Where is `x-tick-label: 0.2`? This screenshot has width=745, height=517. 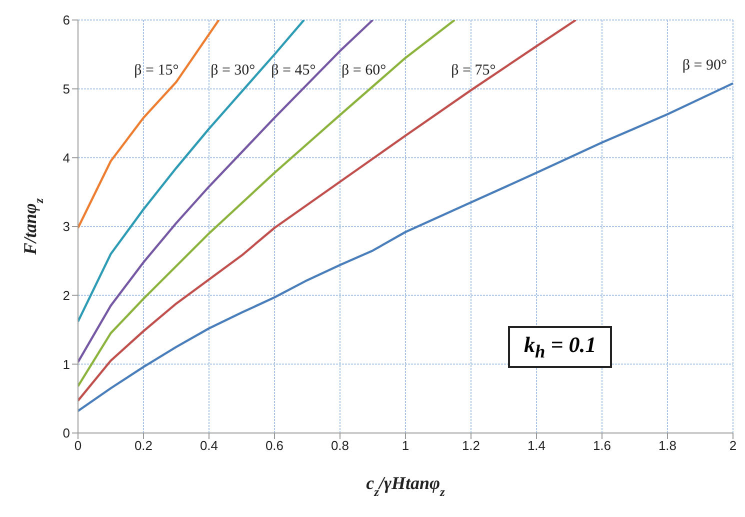 x-tick-label: 0.2 is located at coordinates (143, 446).